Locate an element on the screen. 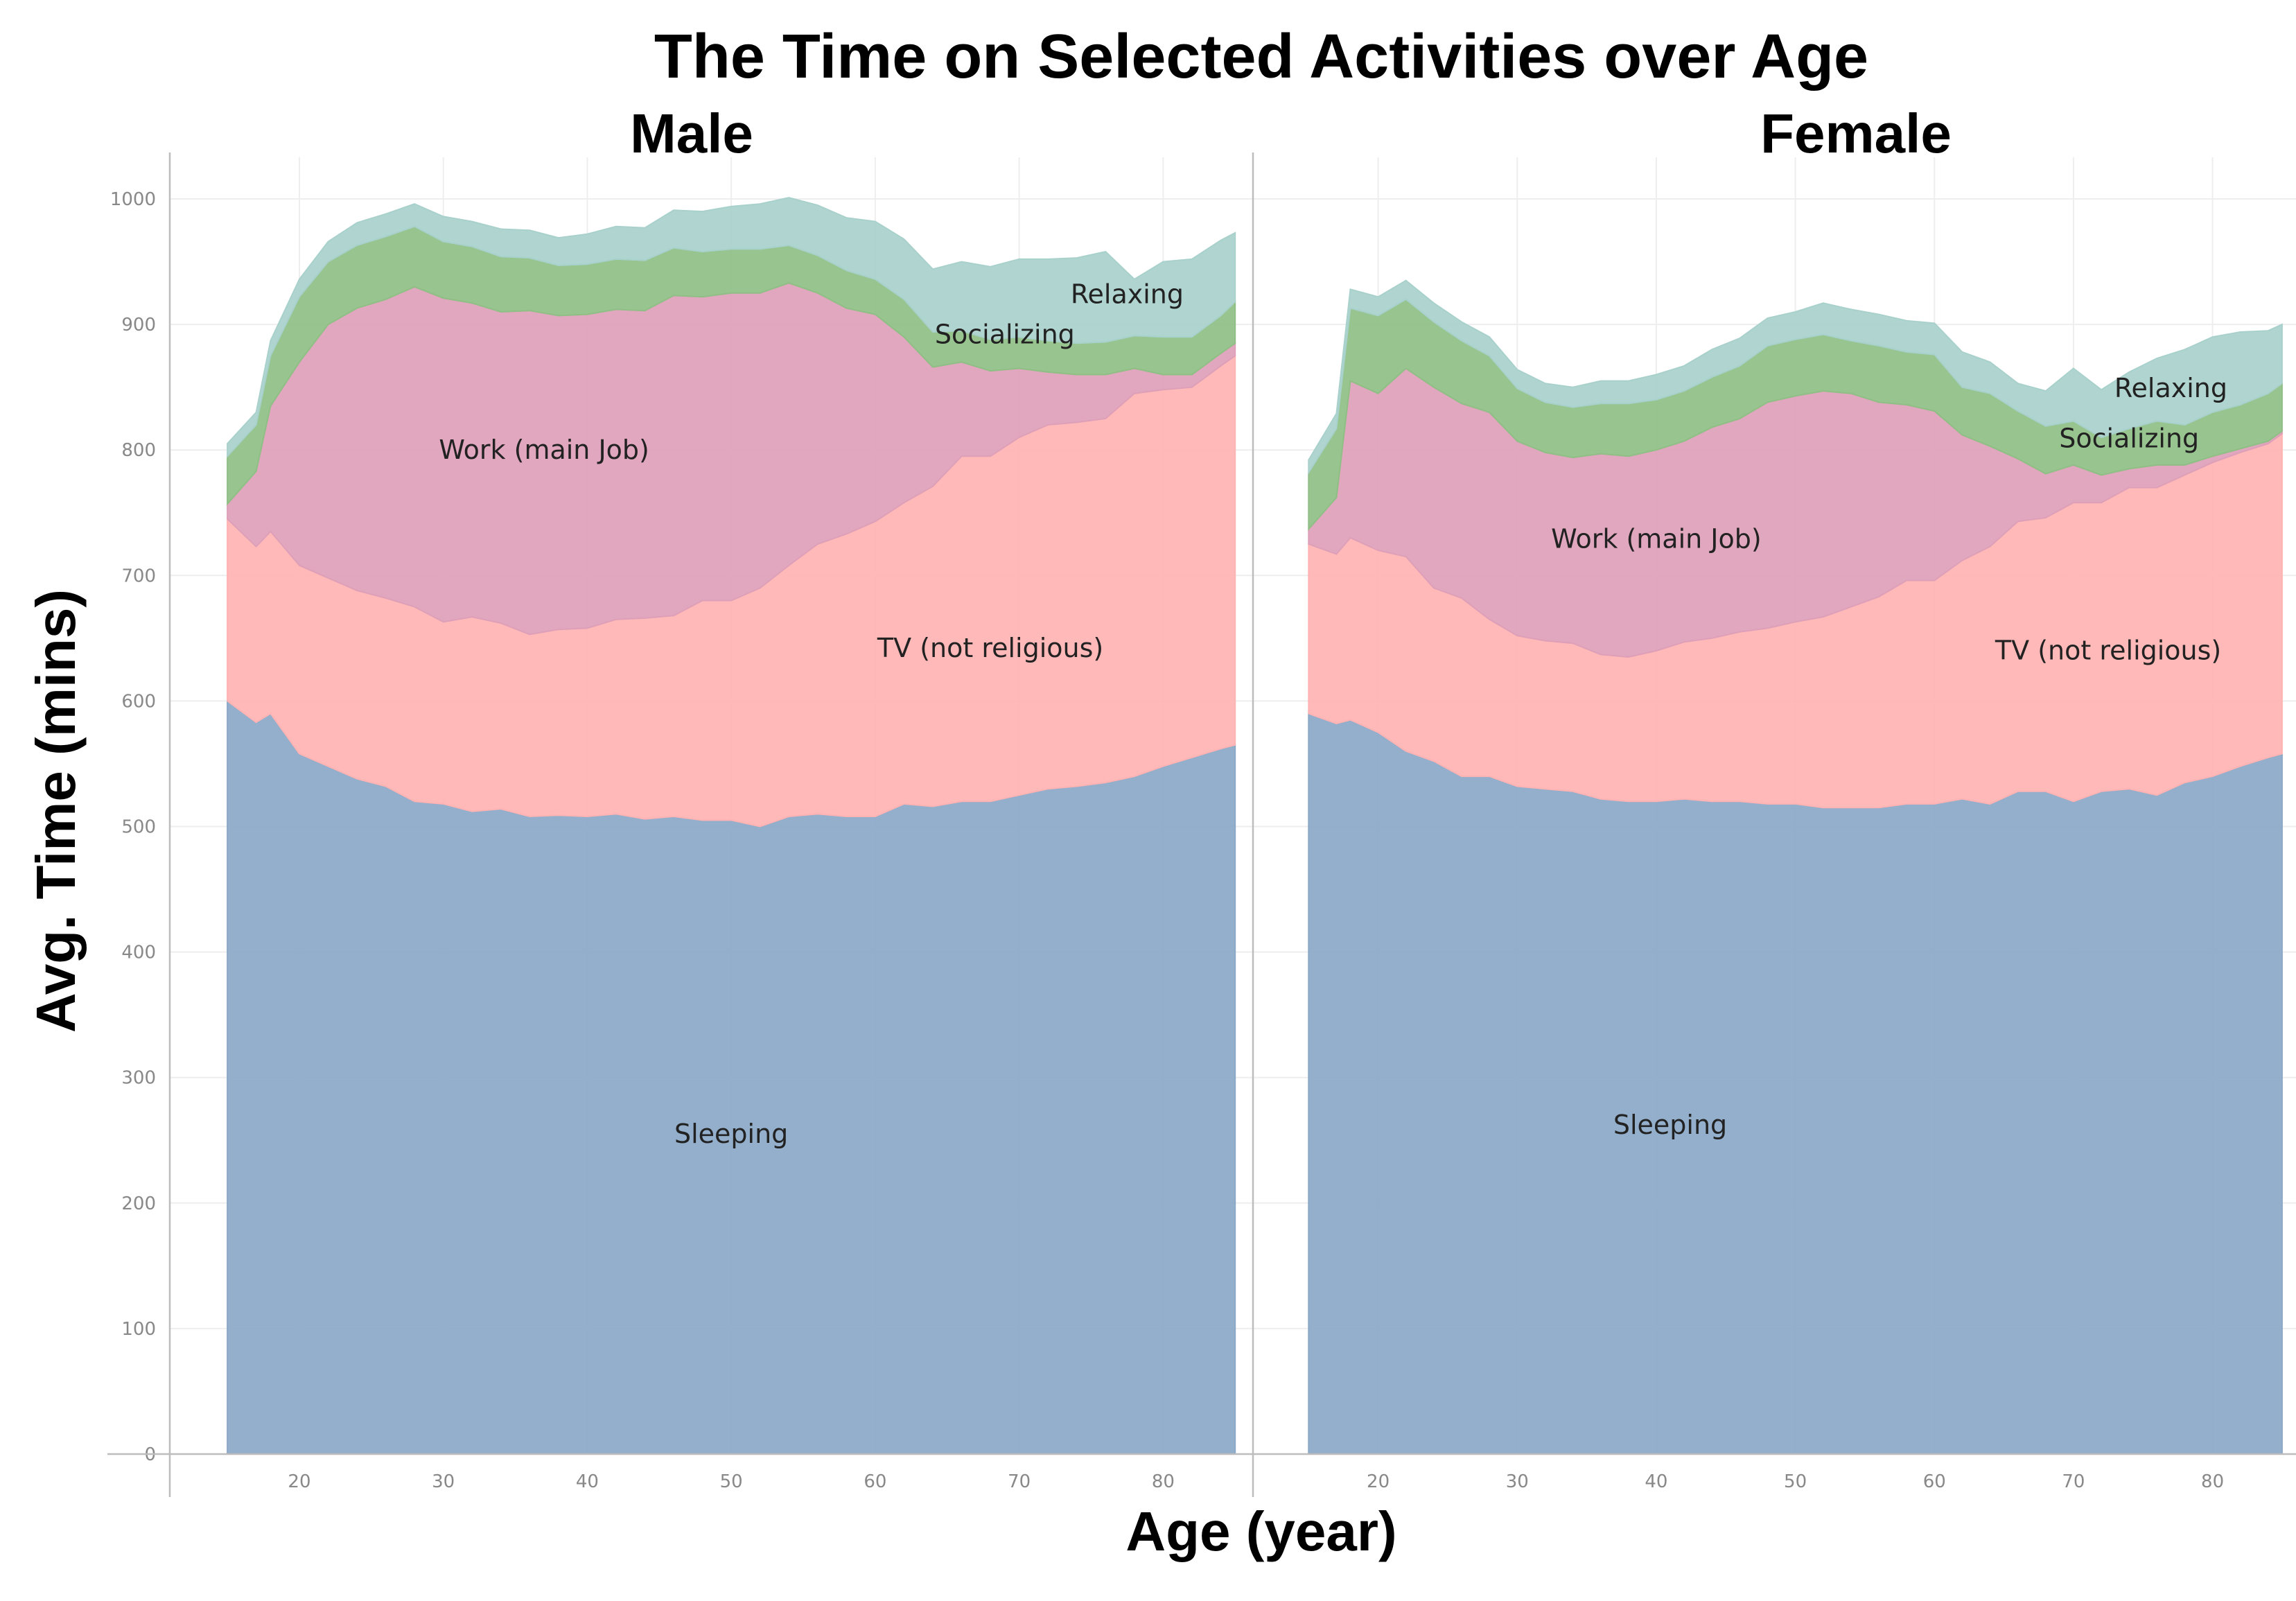  series-label-female-tv-not-religious: TV (not religious) is located at coordinates (2108, 651).